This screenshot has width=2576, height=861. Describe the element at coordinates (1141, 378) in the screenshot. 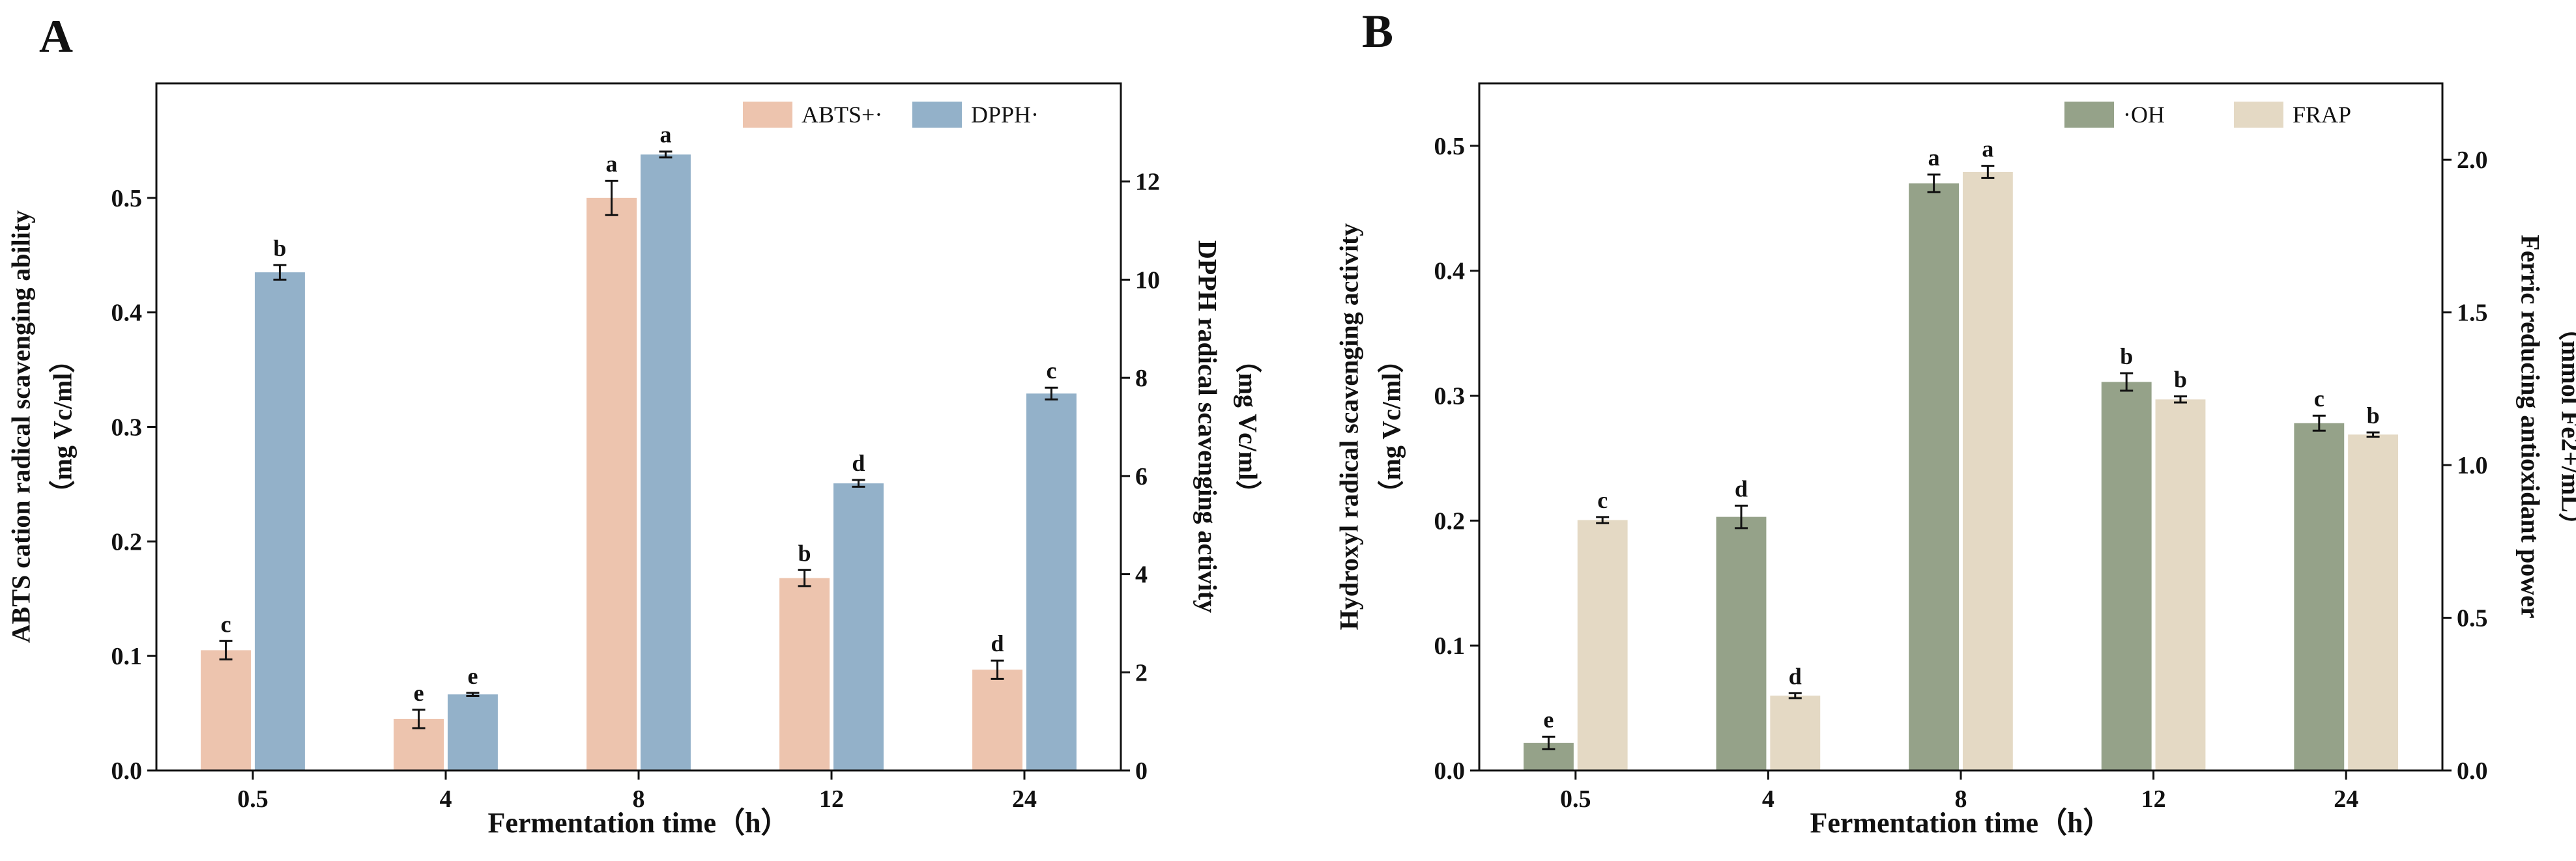

I see `y-right-tick-label: 8` at that location.